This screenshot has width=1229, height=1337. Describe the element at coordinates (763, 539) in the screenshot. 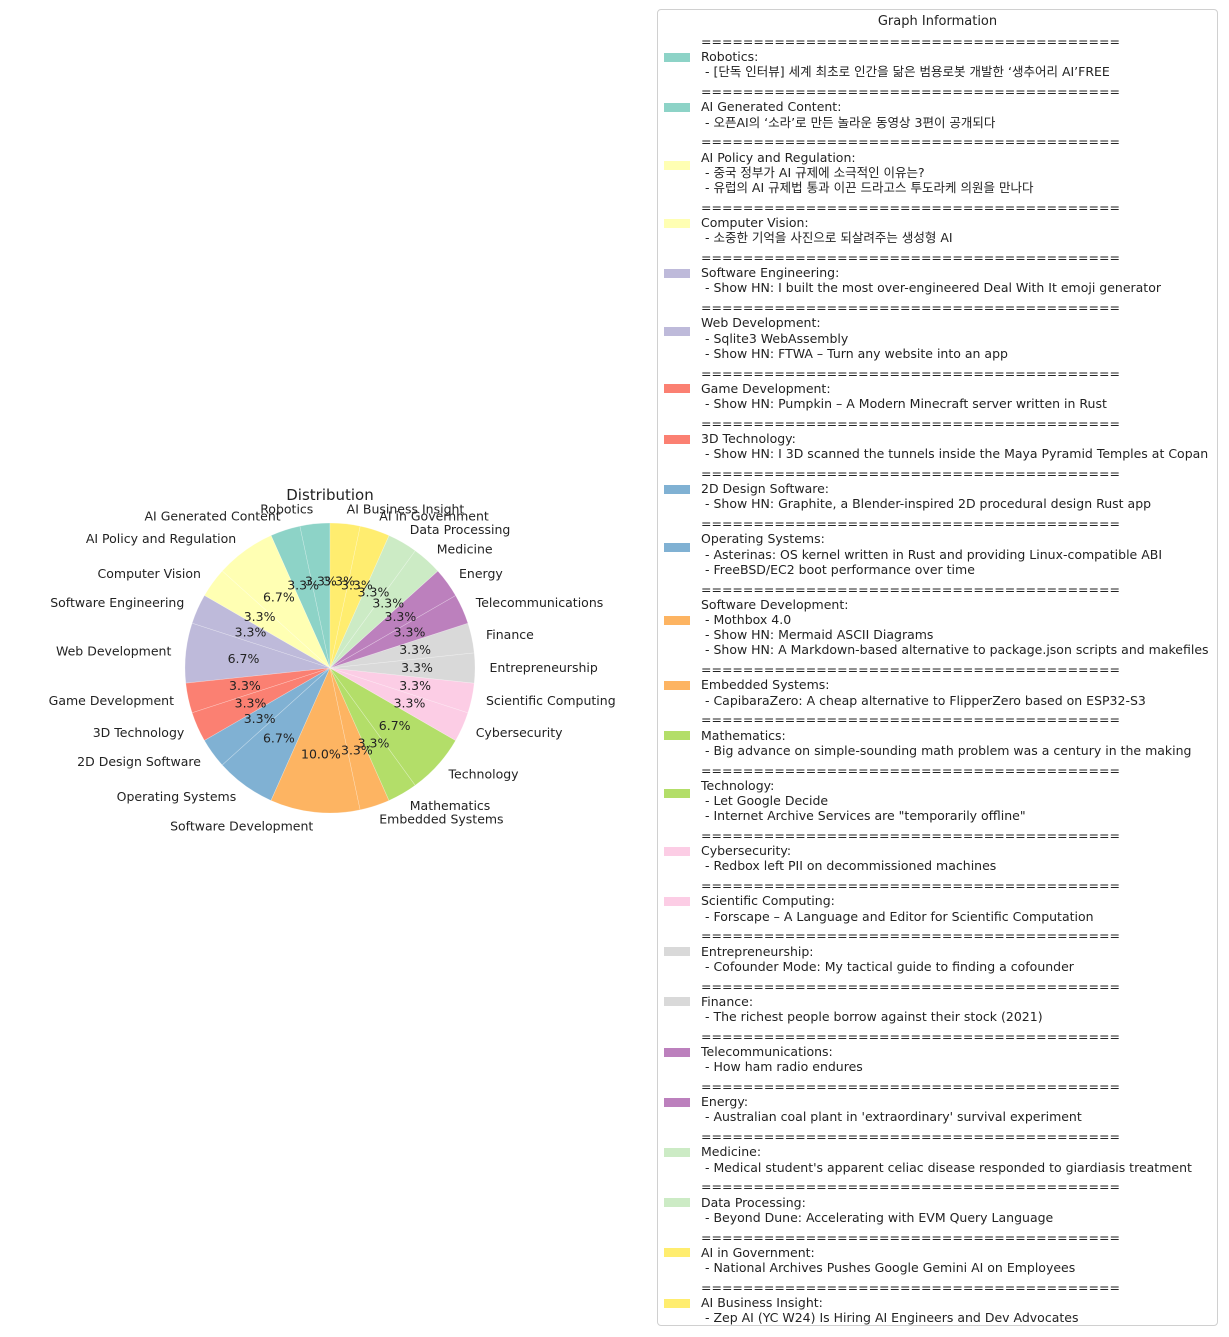

I see `legend-category: Operating Systems:` at that location.